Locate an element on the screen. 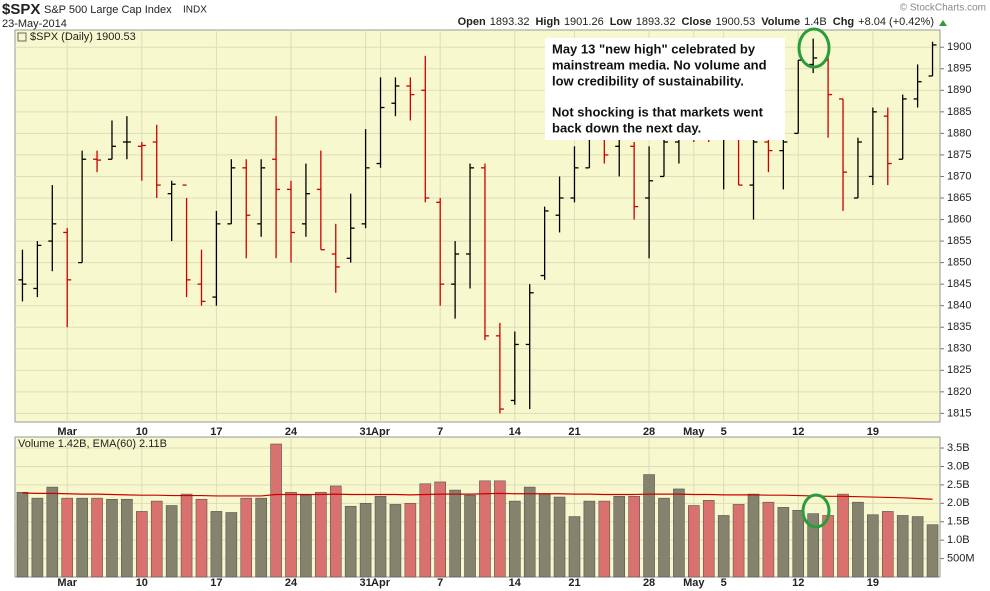 This screenshot has width=990, height=591. y-tick-label: 2.0B is located at coordinates (958, 503).